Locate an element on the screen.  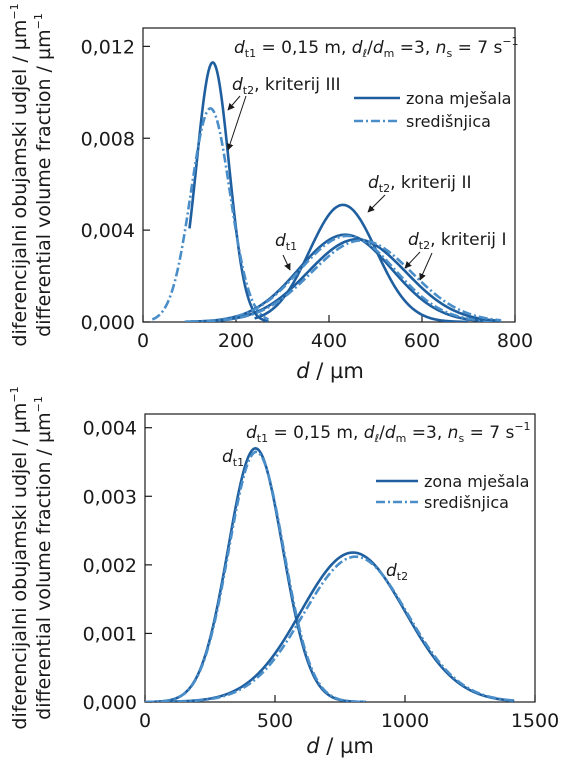
annotation-dt1-bottom: dt1 is located at coordinates (233, 458).